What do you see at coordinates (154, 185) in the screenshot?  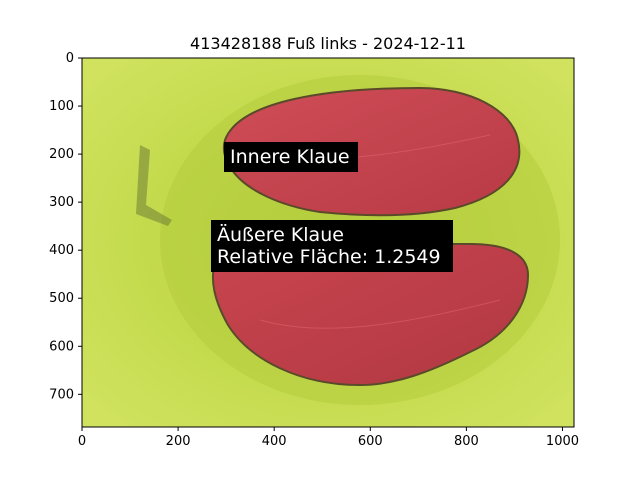 I see `mat-marking` at bounding box center [154, 185].